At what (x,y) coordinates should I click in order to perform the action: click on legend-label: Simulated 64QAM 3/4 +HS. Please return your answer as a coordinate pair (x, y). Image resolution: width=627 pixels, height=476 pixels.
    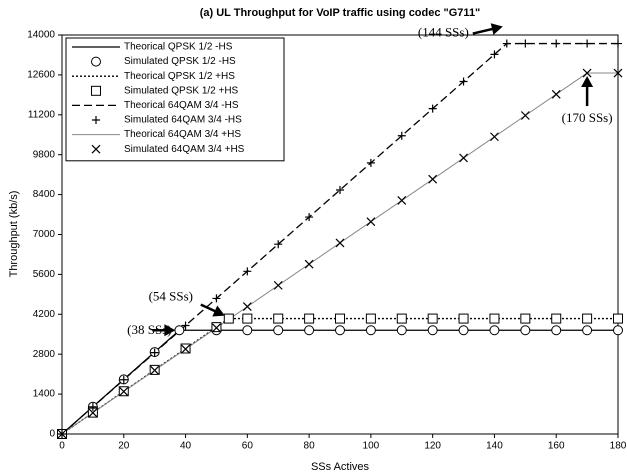
    Looking at the image, I should click on (184, 149).